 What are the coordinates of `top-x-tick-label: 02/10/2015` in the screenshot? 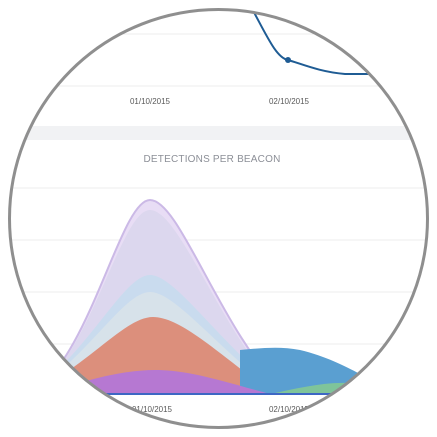 It's located at (289, 101).